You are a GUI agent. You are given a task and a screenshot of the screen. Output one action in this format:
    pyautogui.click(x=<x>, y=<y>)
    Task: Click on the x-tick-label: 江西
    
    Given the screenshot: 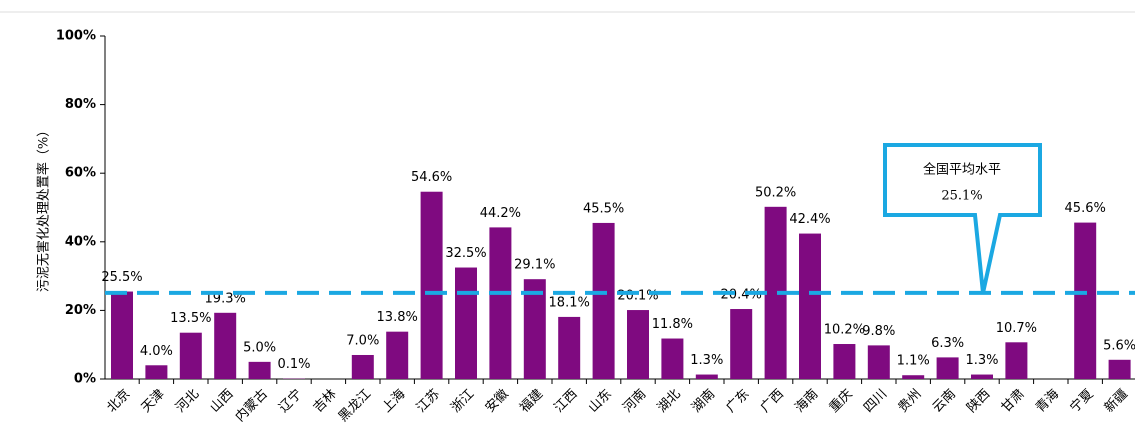 What is the action you would take?
    pyautogui.click(x=566, y=401)
    